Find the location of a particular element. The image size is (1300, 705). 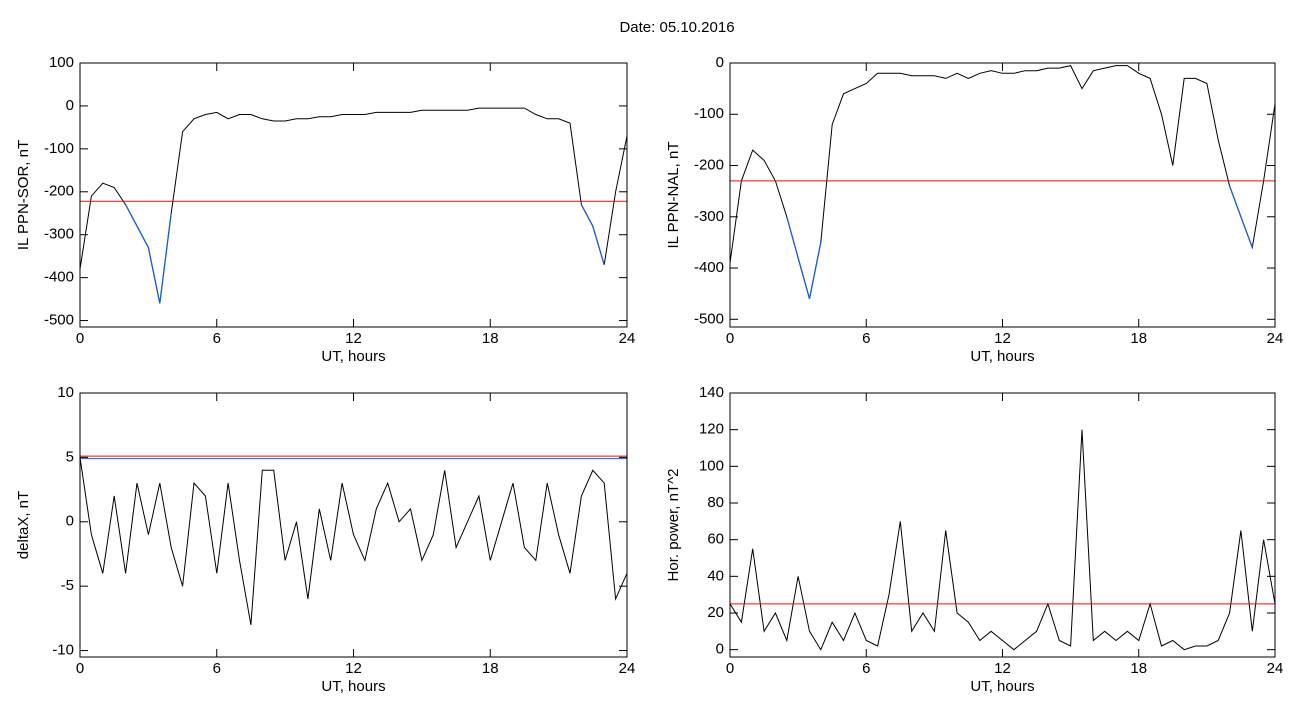

y-tick-label: 80 is located at coordinates (715, 502).